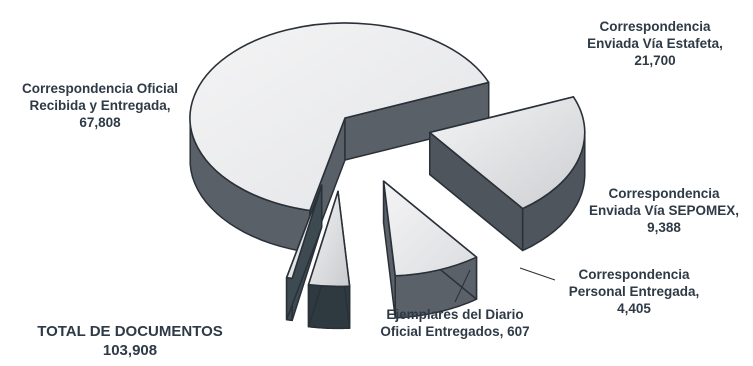 This screenshot has width=753, height=366. I want to click on leader-line-personal, so click(537, 274).